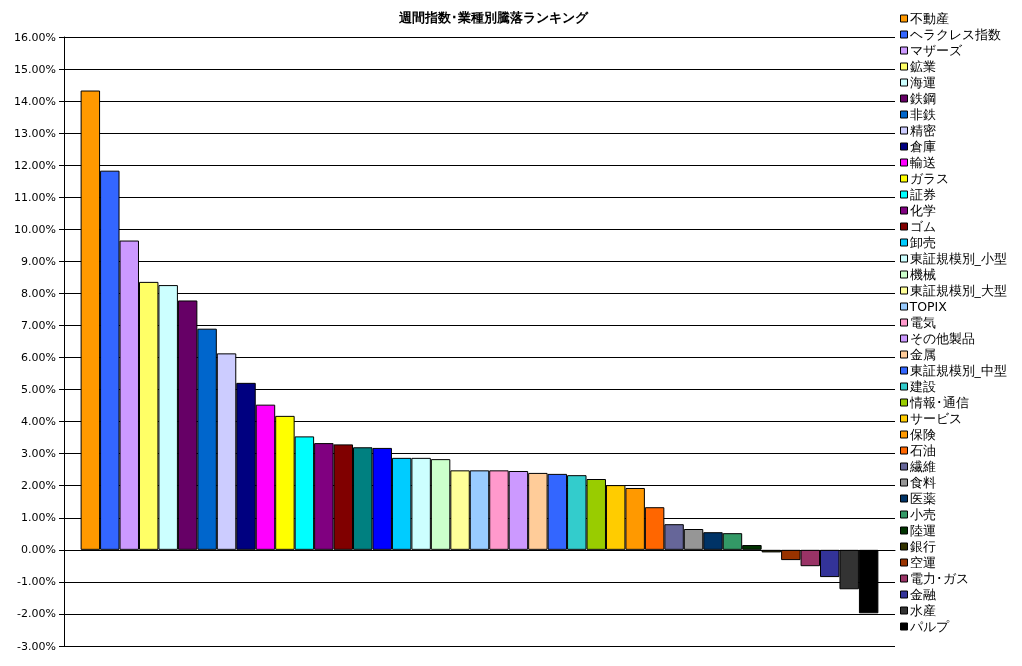 The image size is (1022, 666). I want to click on legend-label: 金融, so click(922, 594).